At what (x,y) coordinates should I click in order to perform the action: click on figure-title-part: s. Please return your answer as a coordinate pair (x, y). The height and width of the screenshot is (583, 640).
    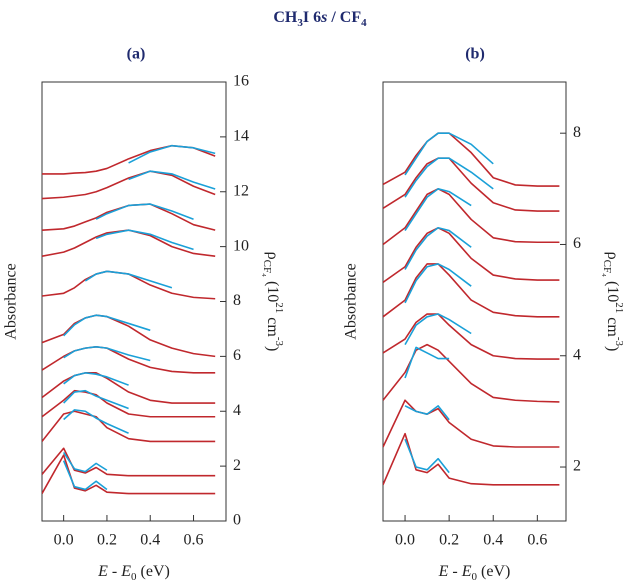
    Looking at the image, I should click on (323, 17).